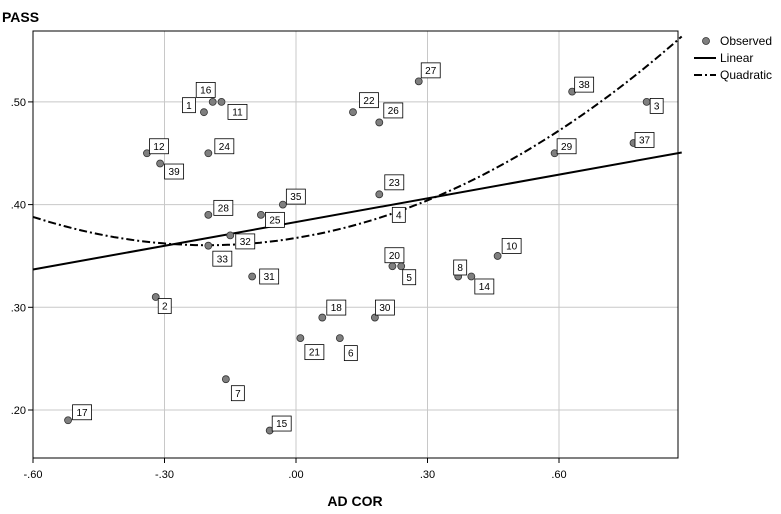  I want to click on legend-linear-label: Linear, so click(736, 58).